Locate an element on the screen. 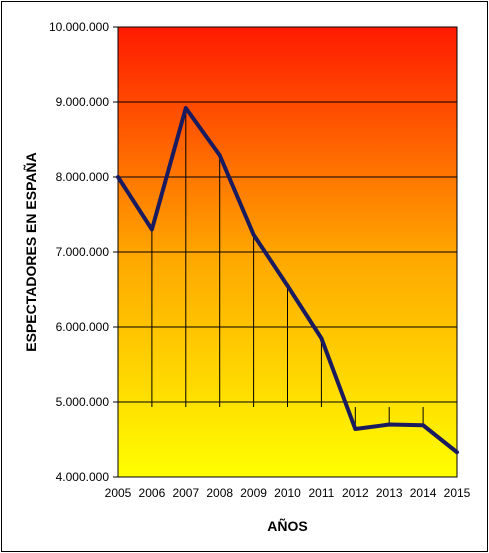 Image resolution: width=489 pixels, height=553 pixels. x-tick-label: 2015 is located at coordinates (457, 493).